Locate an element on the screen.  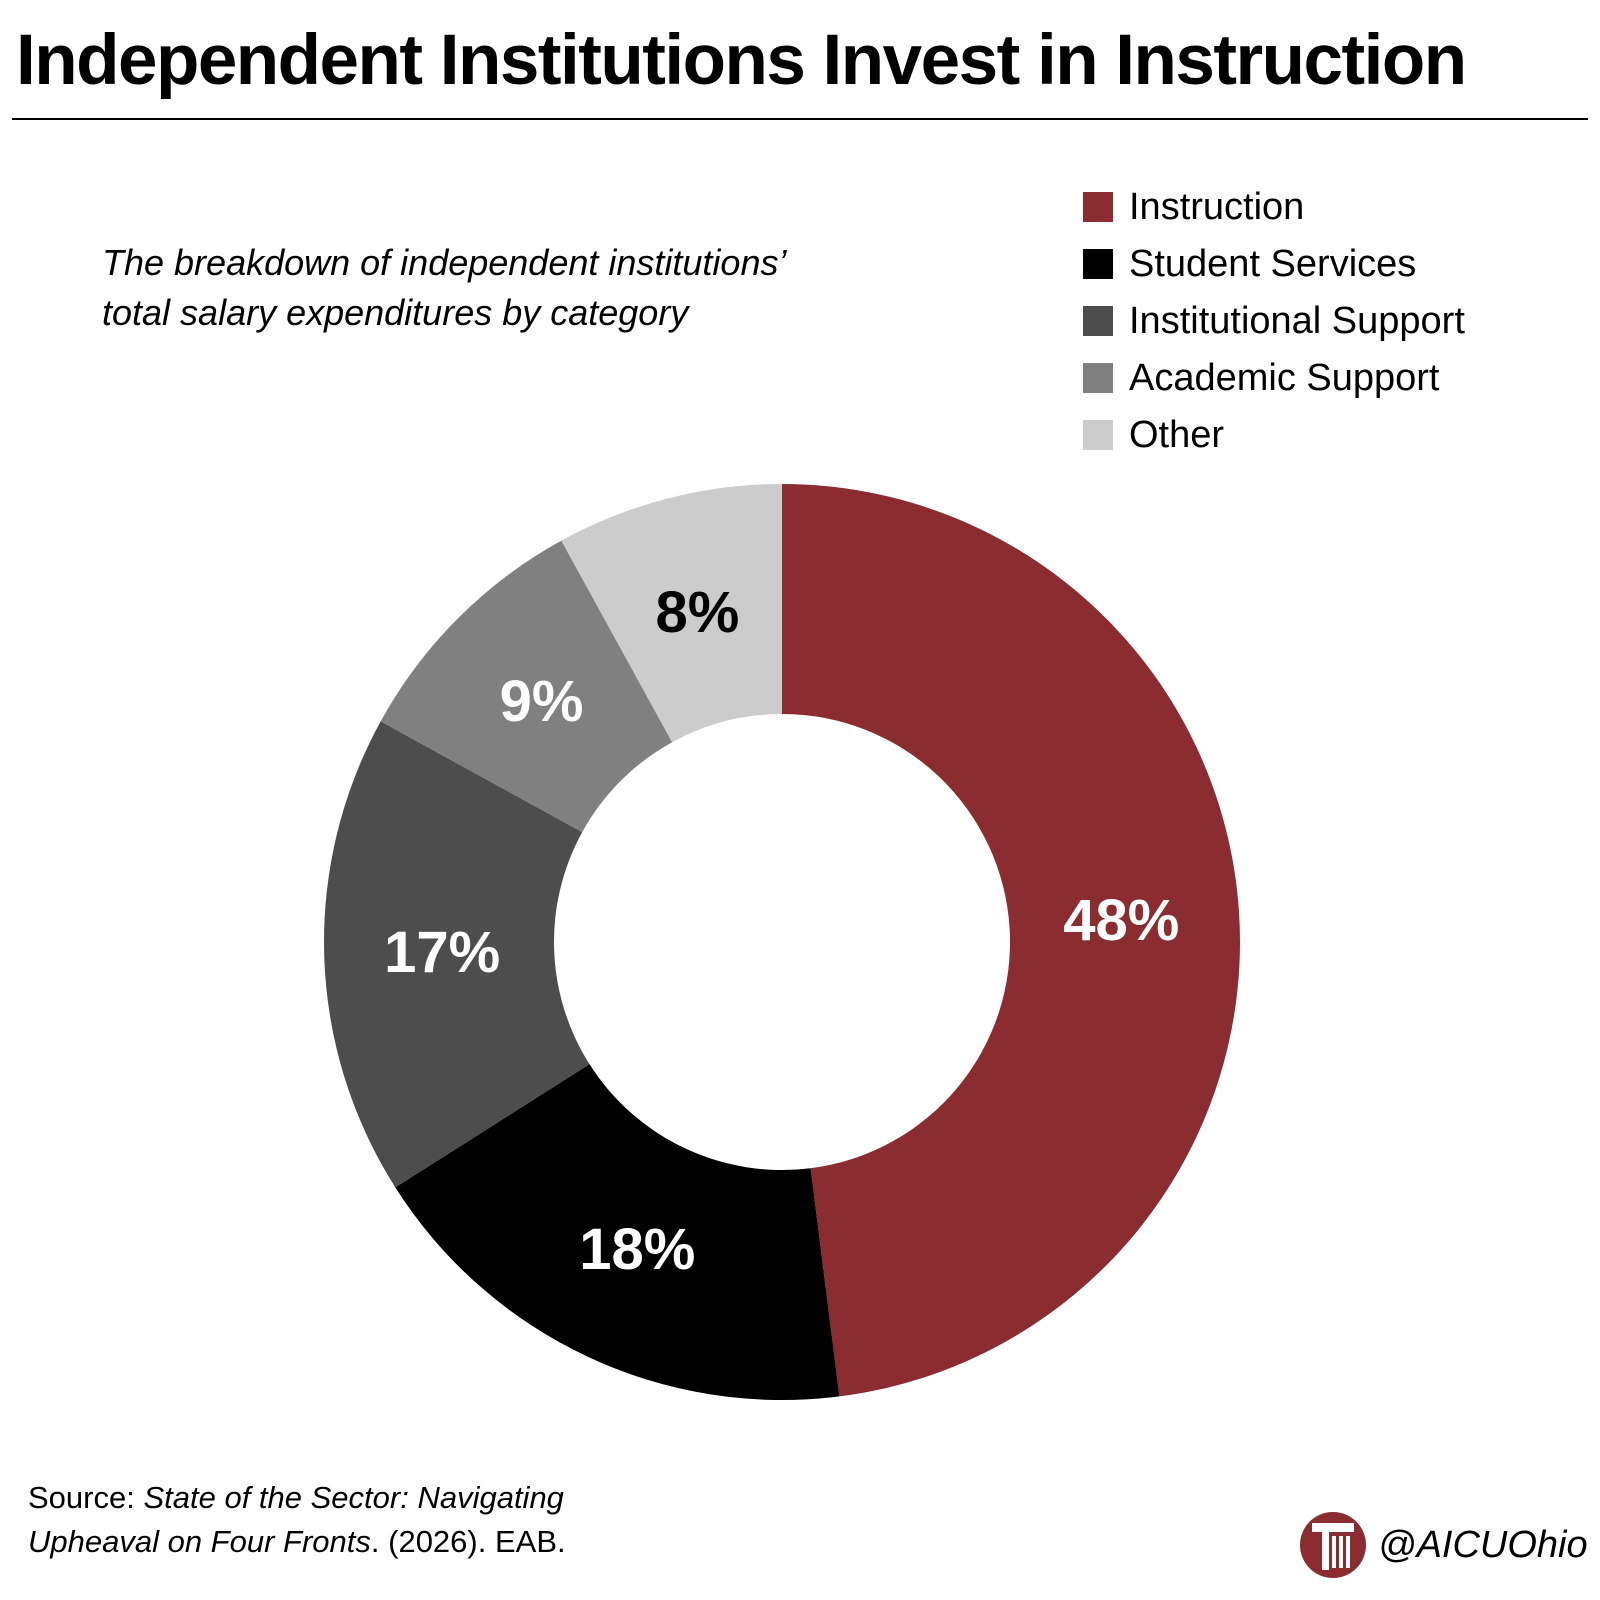
donut-slice-student-services is located at coordinates (617, 1232).